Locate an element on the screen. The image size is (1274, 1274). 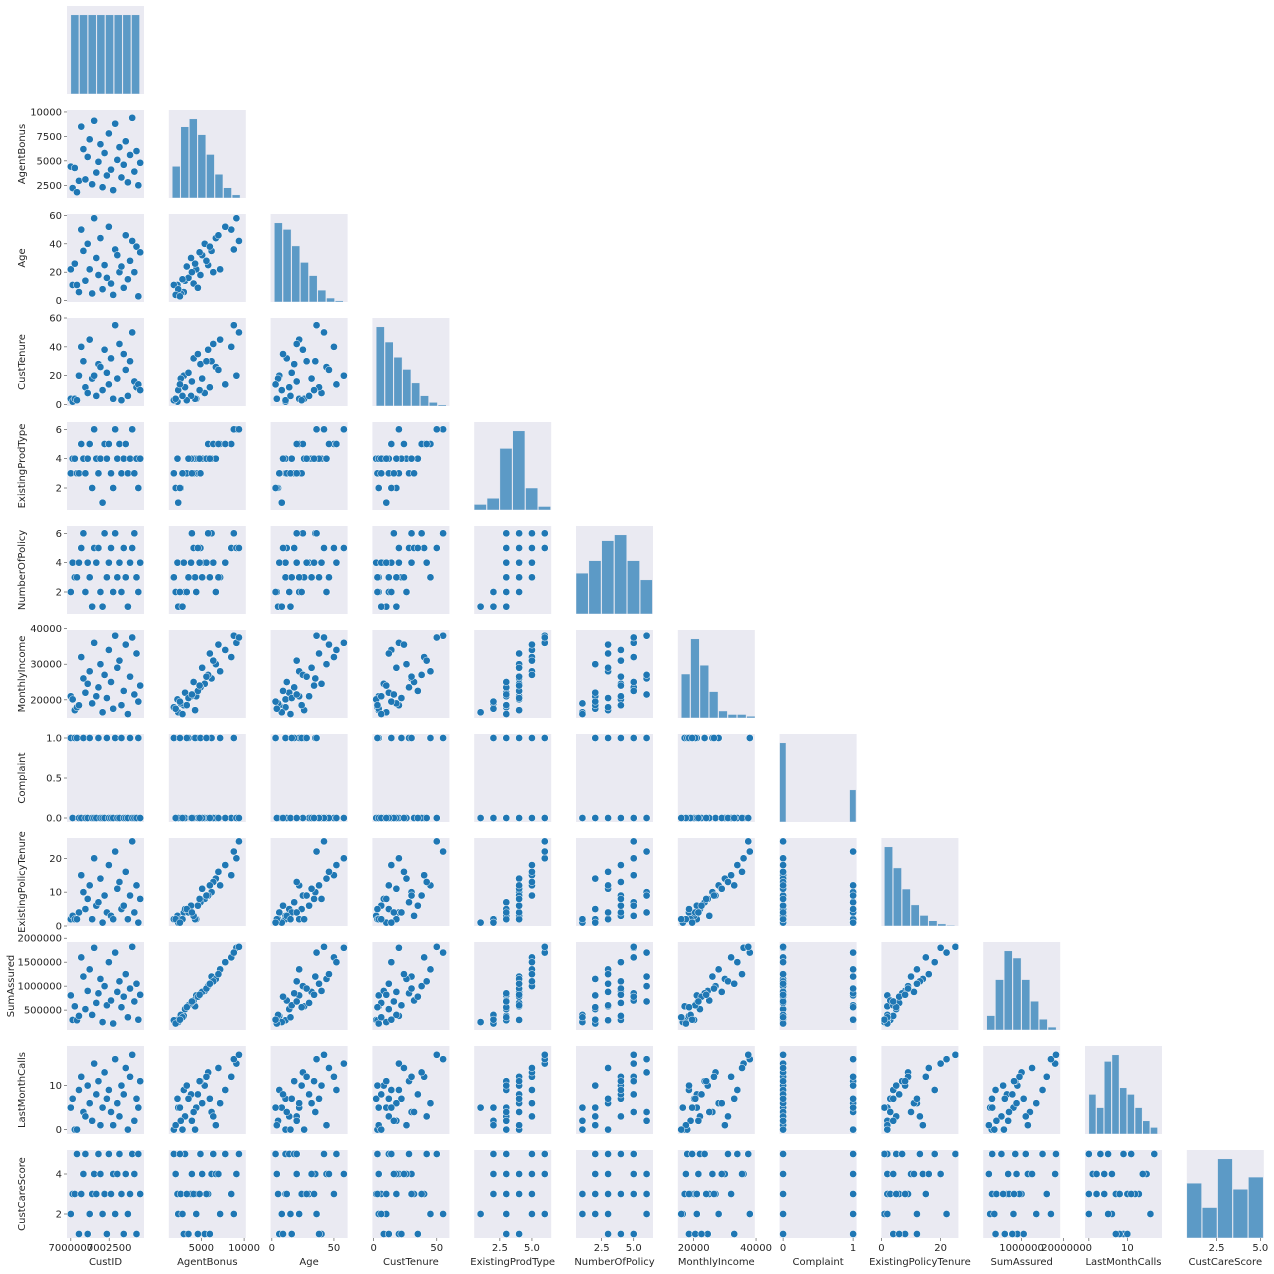
x-axis-label: AgentBonus is located at coordinates (207, 1262).